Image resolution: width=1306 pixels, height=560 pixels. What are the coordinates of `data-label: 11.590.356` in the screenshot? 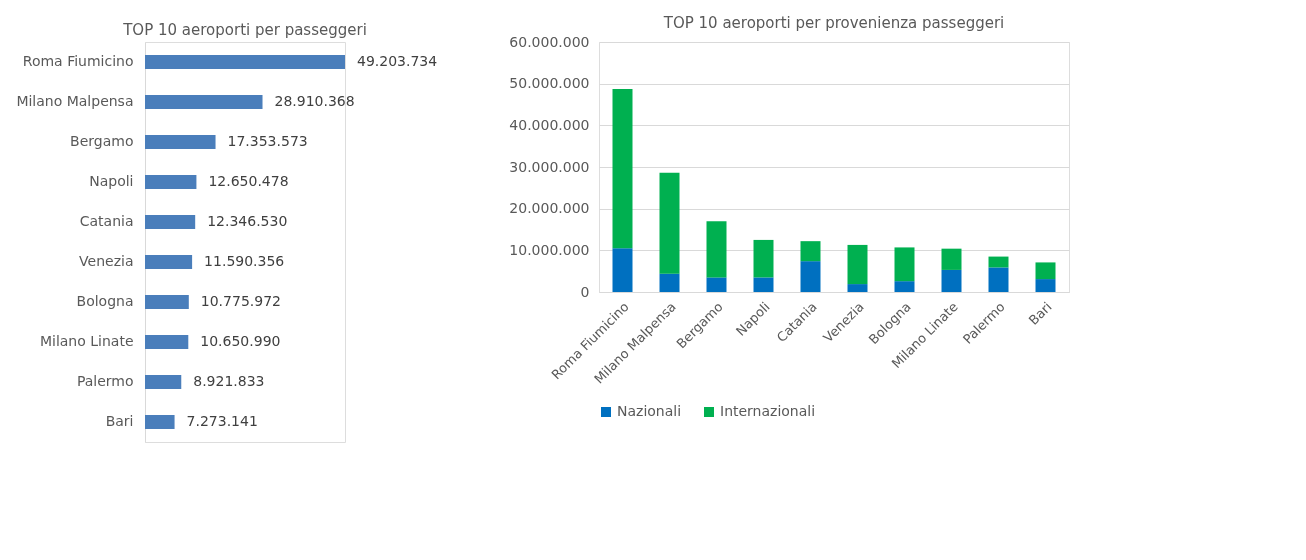 It's located at (244, 261).